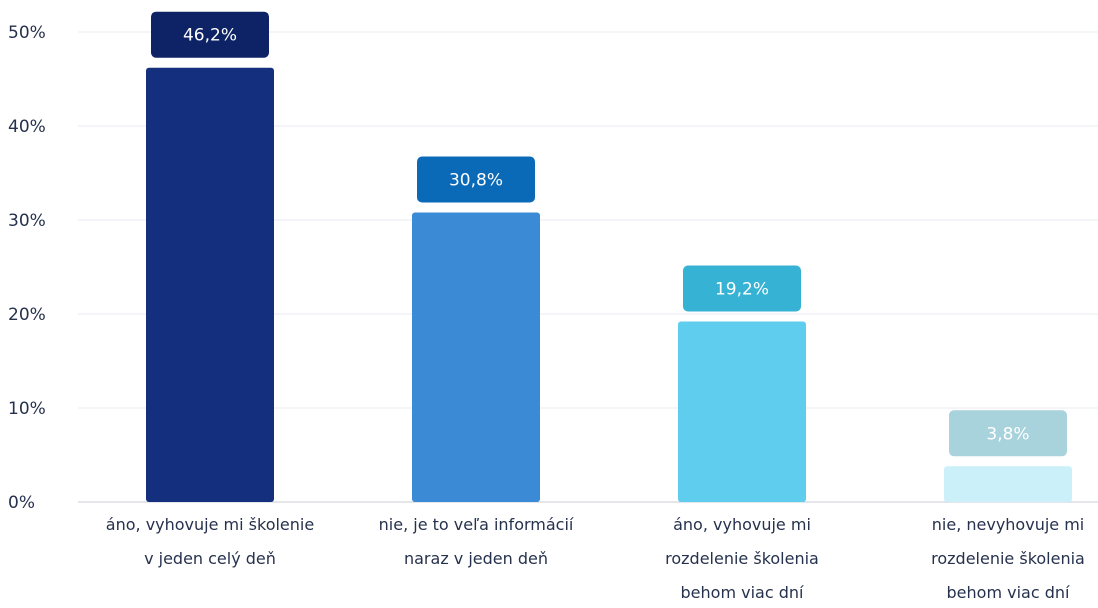  What do you see at coordinates (27, 315) in the screenshot?
I see `y-tick-label: 20%` at bounding box center [27, 315].